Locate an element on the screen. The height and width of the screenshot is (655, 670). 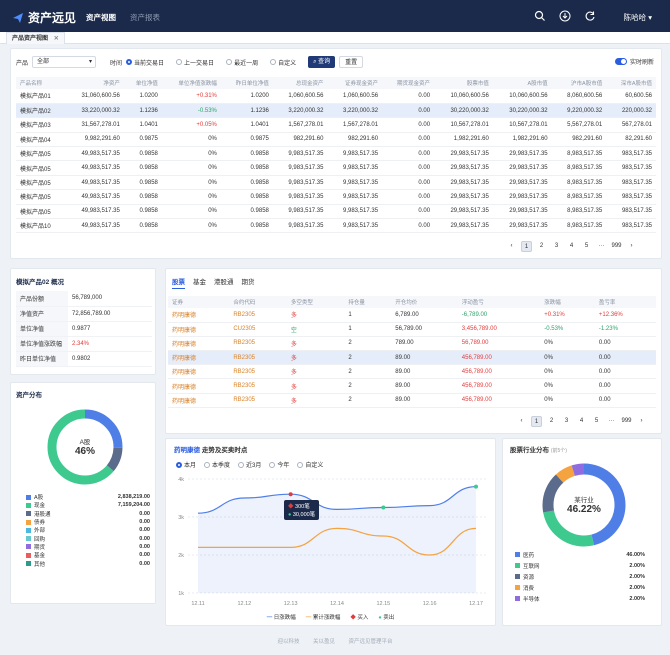
legend-item: 债券 0.00 is located at coordinates (88, 522).